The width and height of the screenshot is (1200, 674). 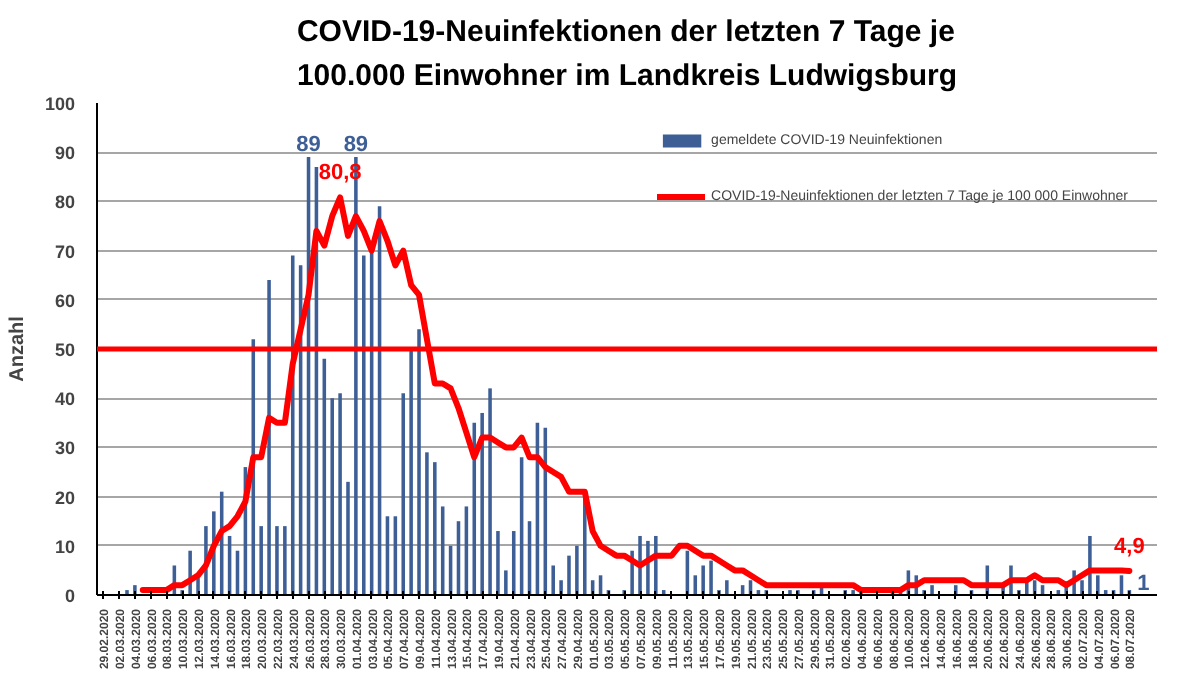 I want to click on y-axis-title: Anzahl, so click(x=17, y=348).